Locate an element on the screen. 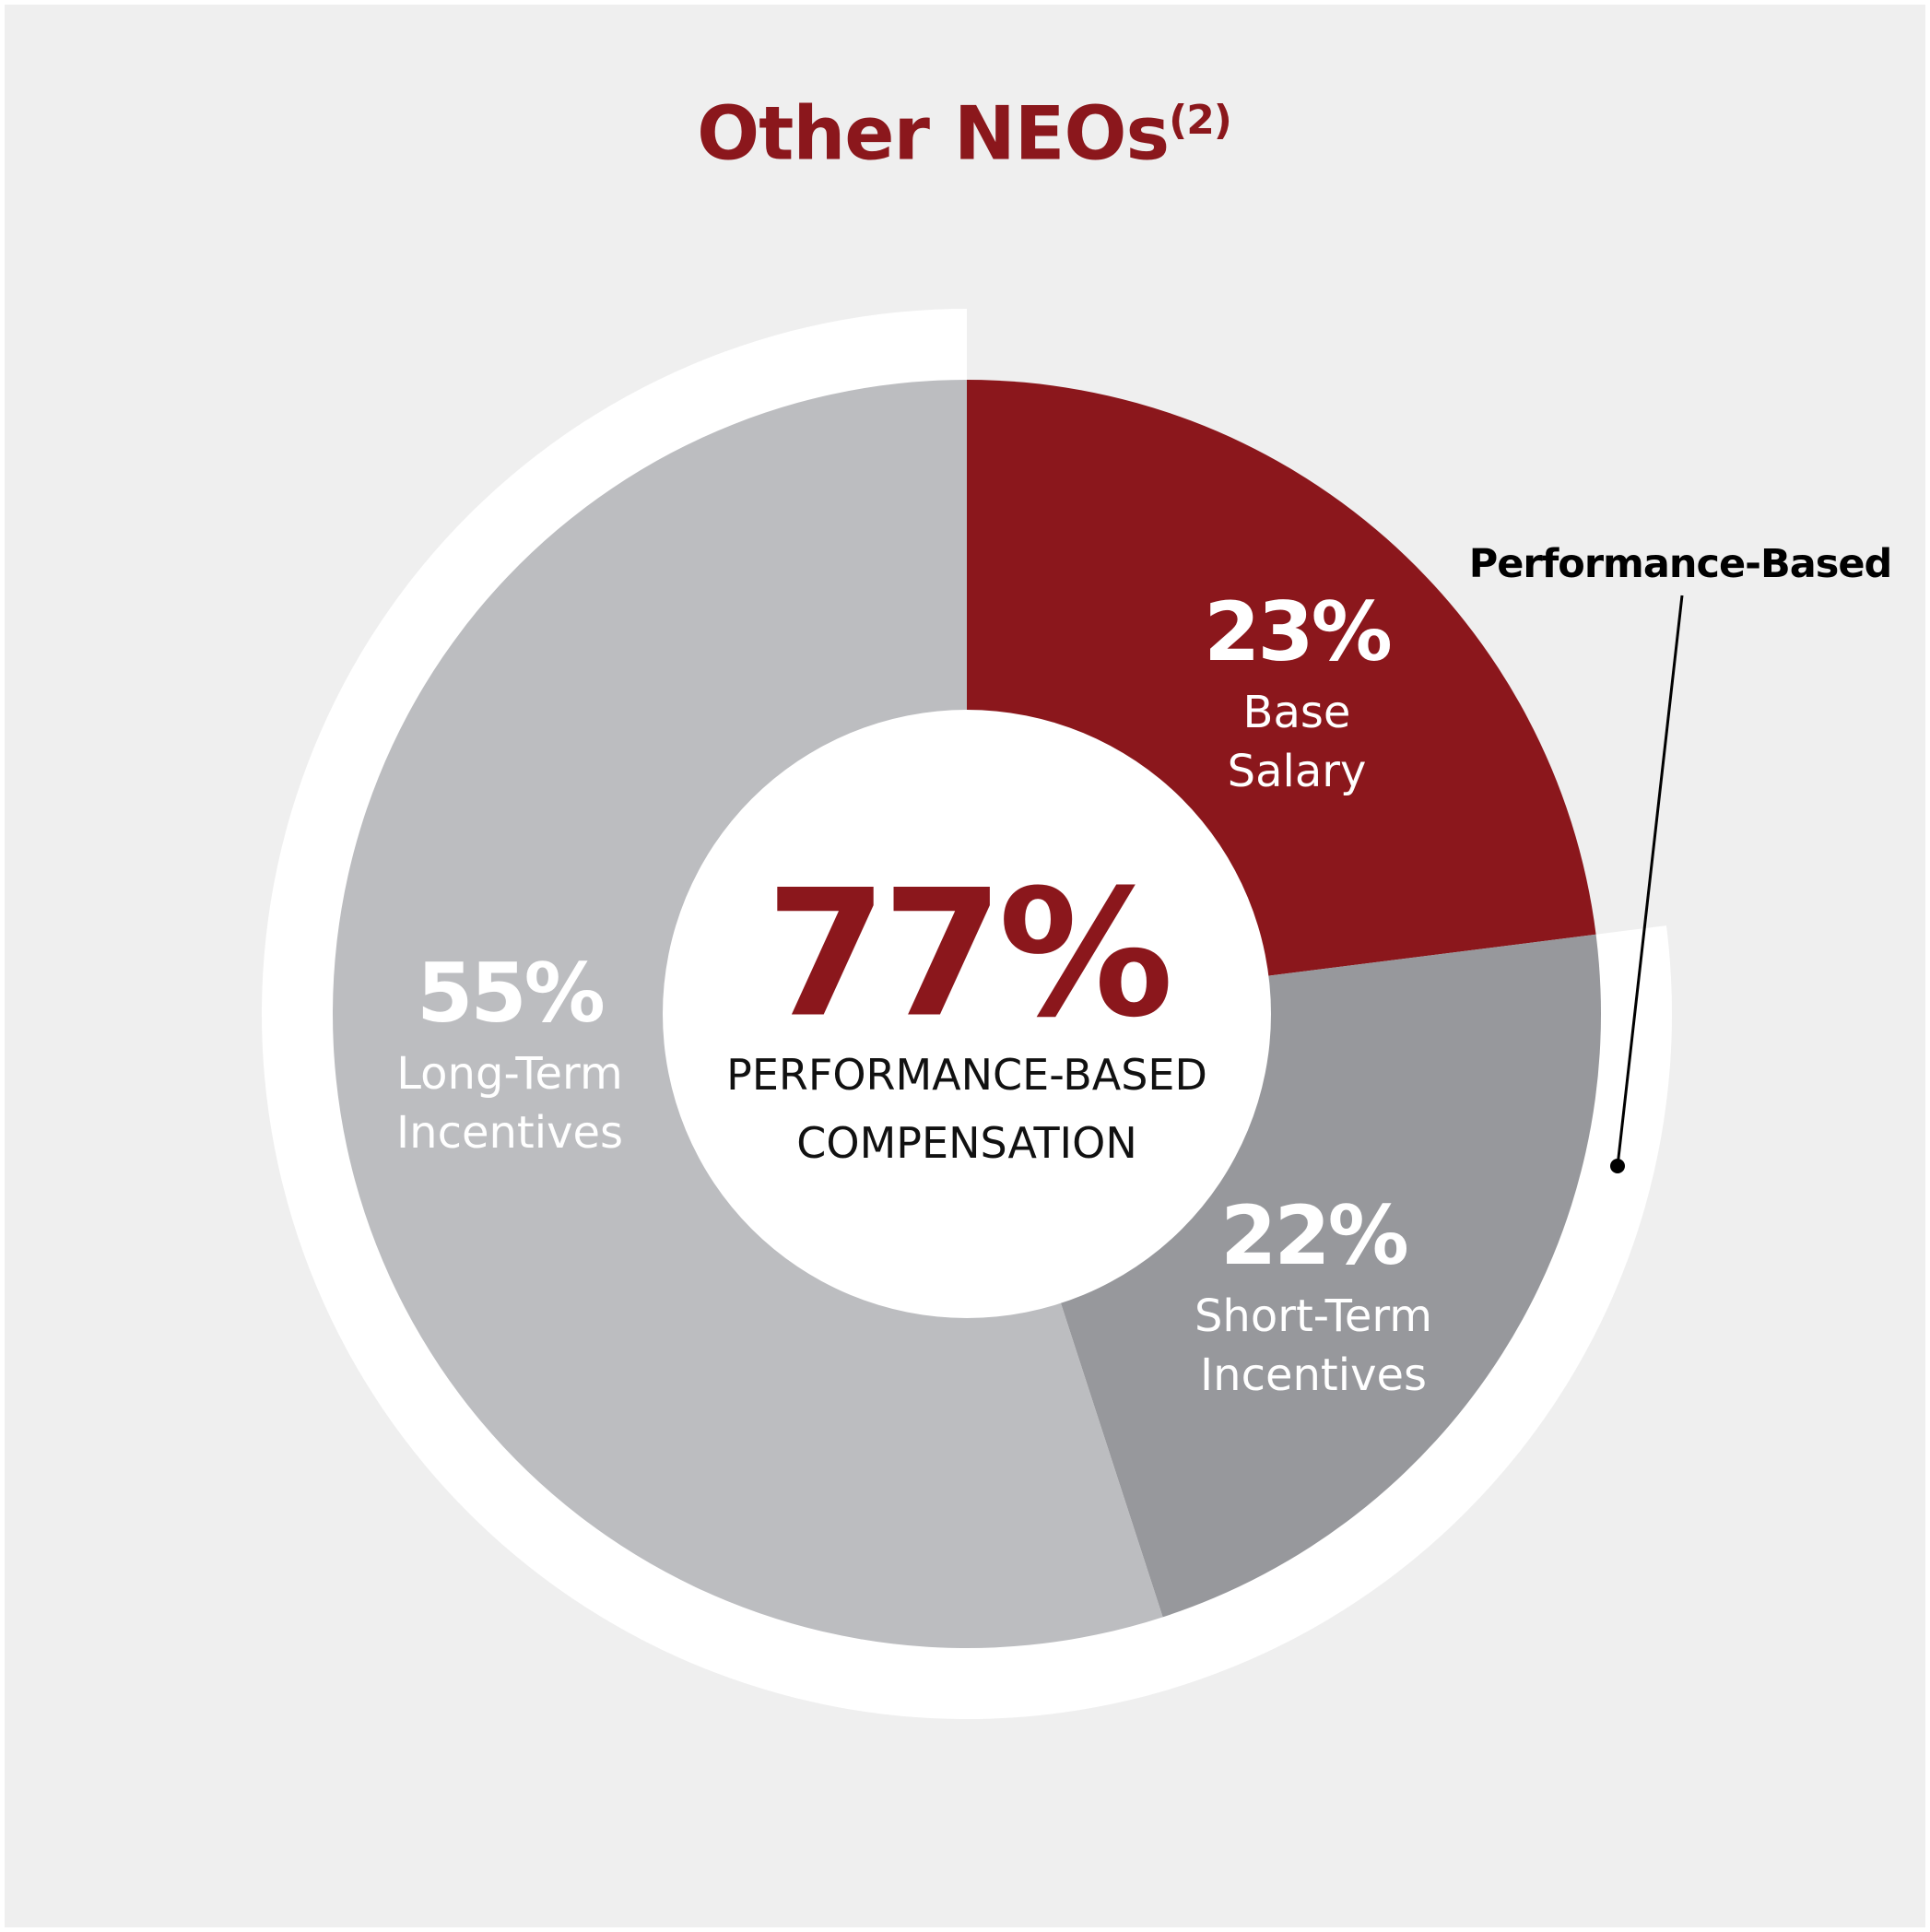  slice-category-label: Base Salary is located at coordinates (1297, 742).